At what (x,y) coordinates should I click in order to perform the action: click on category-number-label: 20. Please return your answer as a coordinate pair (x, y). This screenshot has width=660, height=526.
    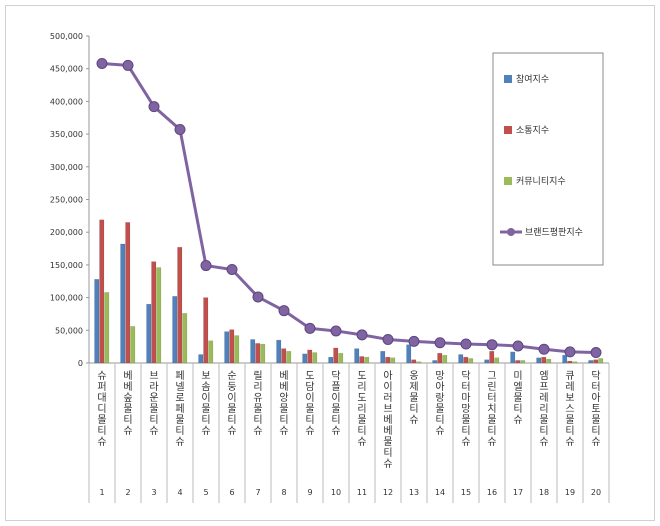
    Looking at the image, I should click on (596, 492).